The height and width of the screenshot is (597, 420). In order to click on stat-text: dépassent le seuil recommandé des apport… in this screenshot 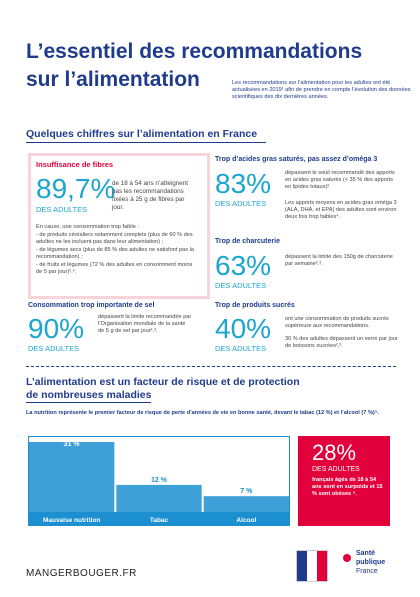, I will do `click(340, 180)`.